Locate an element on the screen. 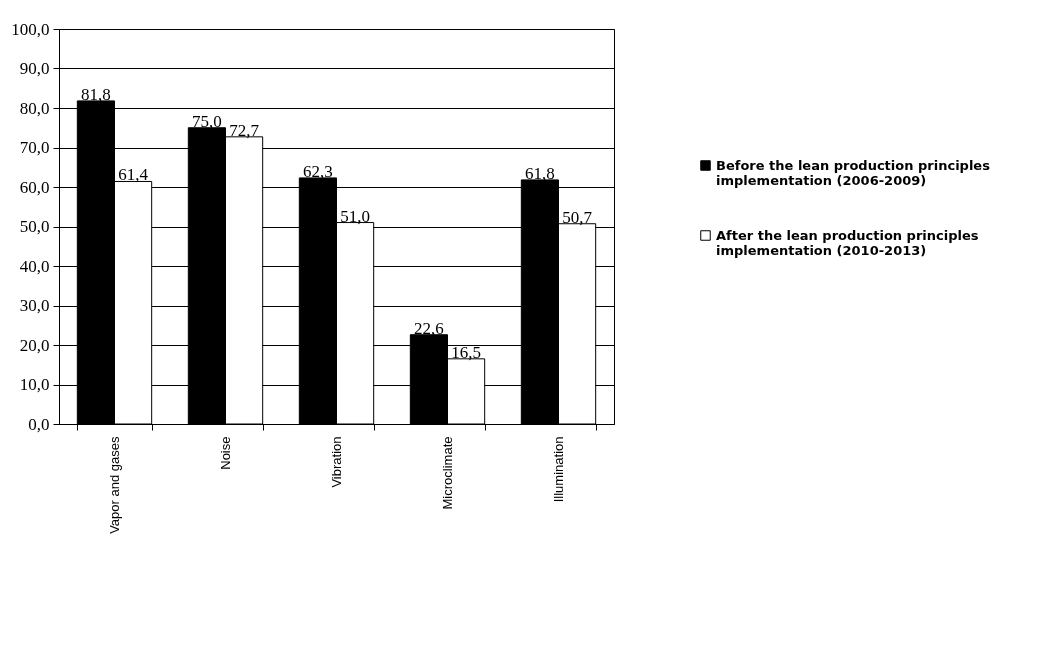 This screenshot has height=661, width=1050. x-tick-label: Microclimate is located at coordinates (447, 473).